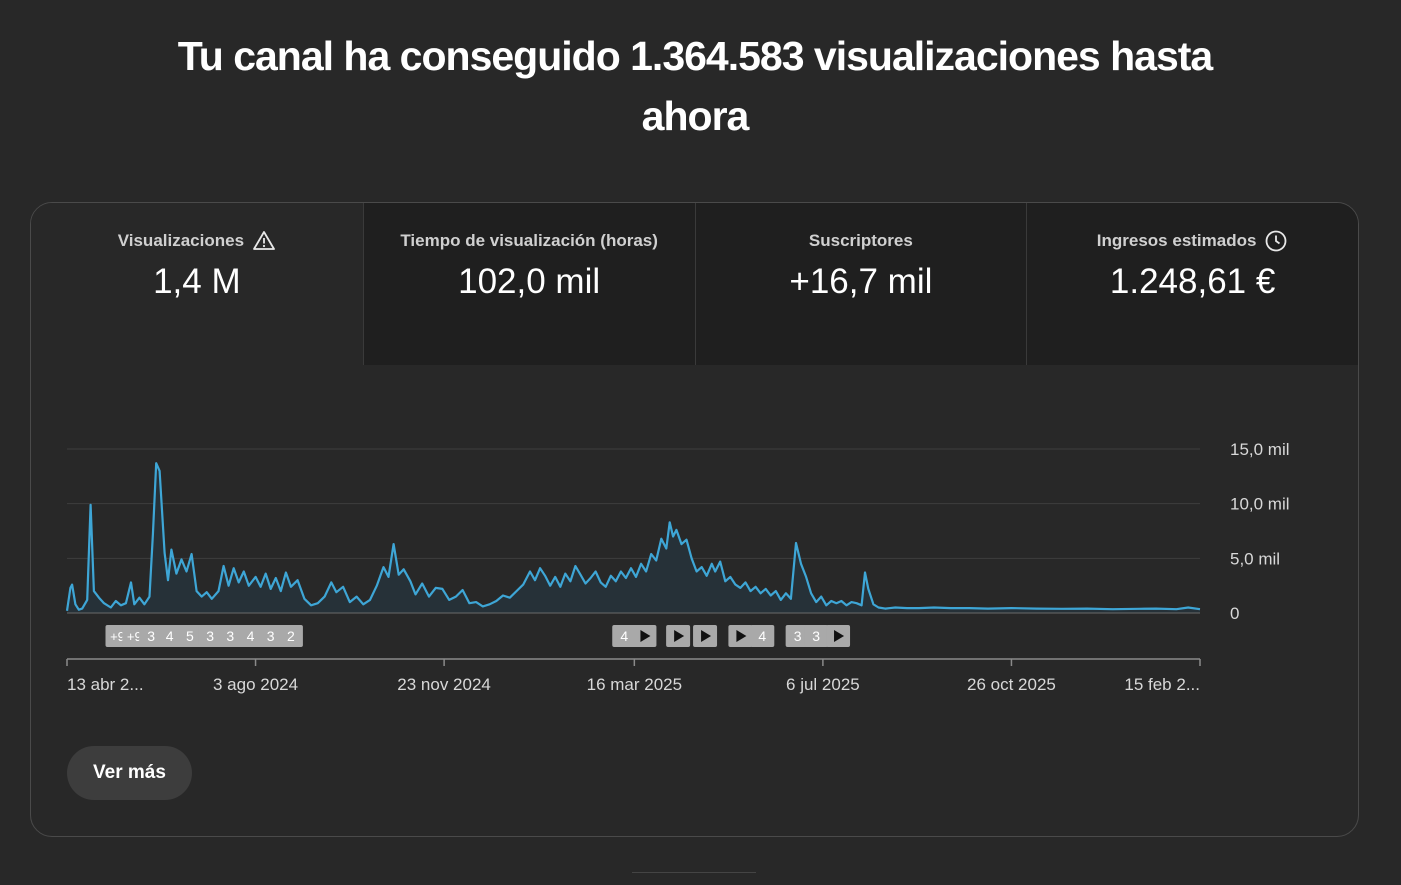 The height and width of the screenshot is (885, 1401). I want to click on tab-subscribers-label: Suscriptores, so click(860, 240).